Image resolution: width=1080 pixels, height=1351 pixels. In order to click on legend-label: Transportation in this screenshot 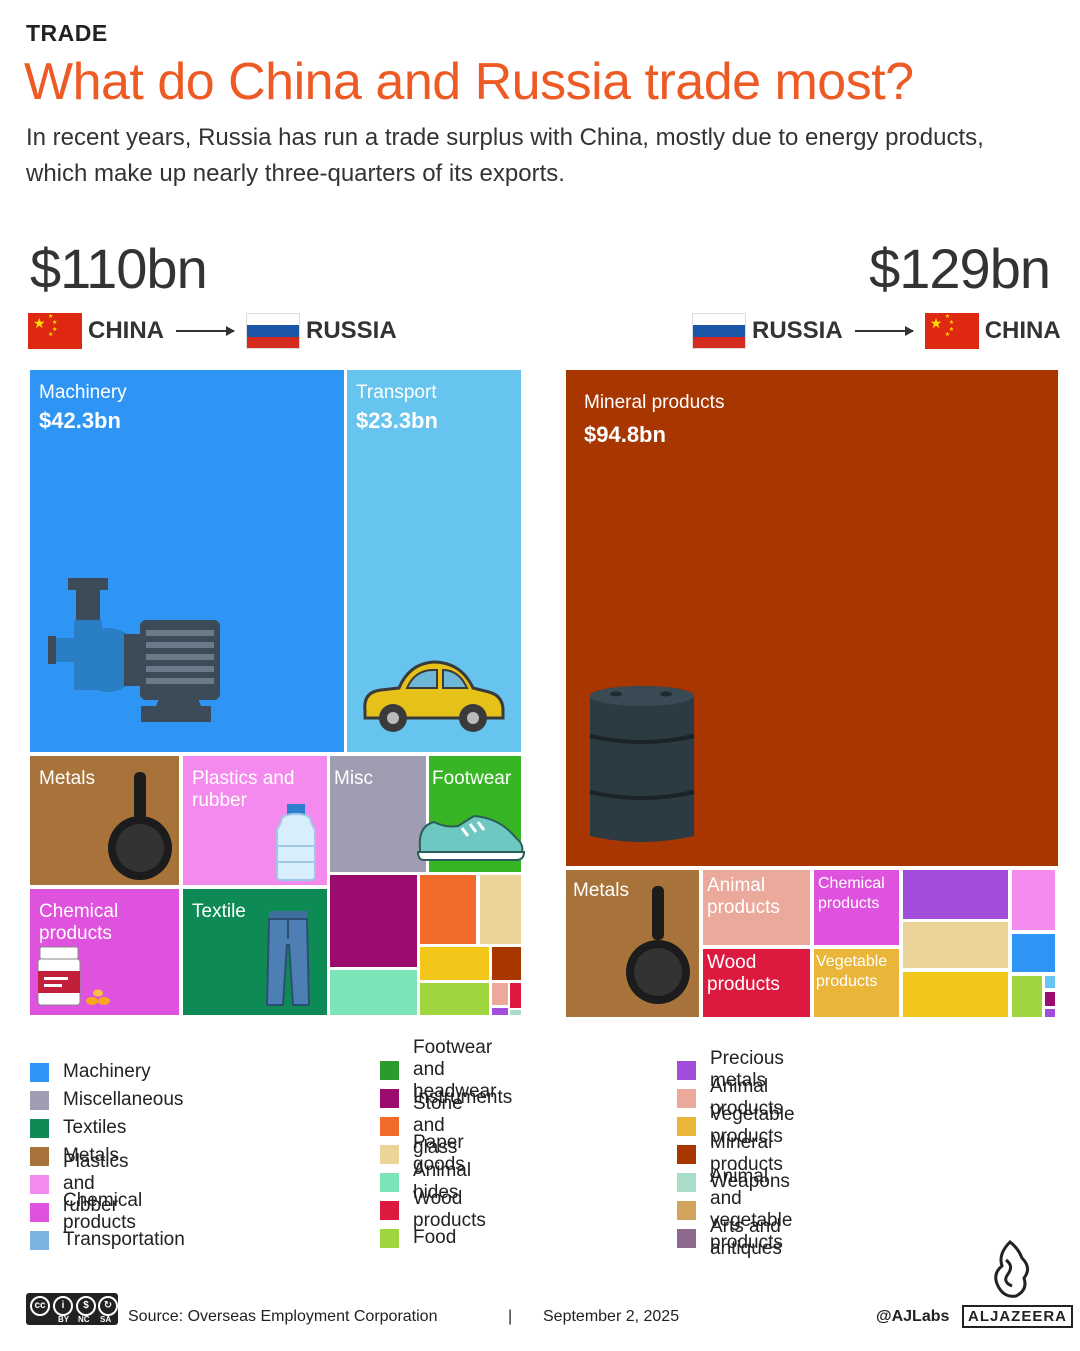, I will do `click(124, 1239)`.